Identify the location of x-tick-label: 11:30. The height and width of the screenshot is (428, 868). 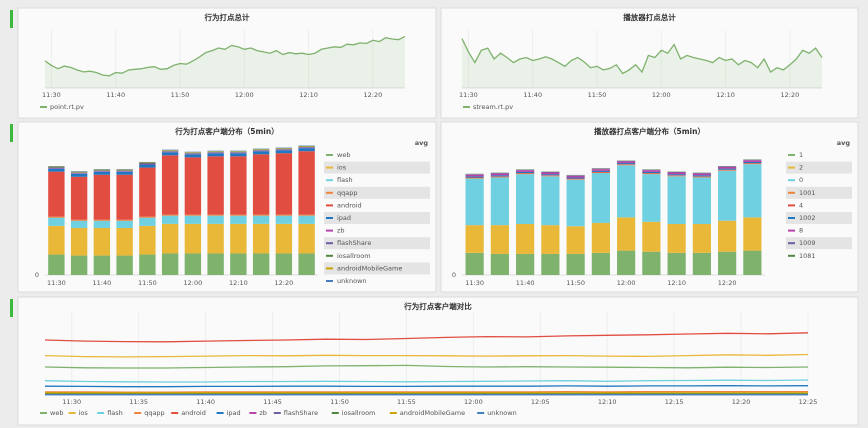
(468, 95).